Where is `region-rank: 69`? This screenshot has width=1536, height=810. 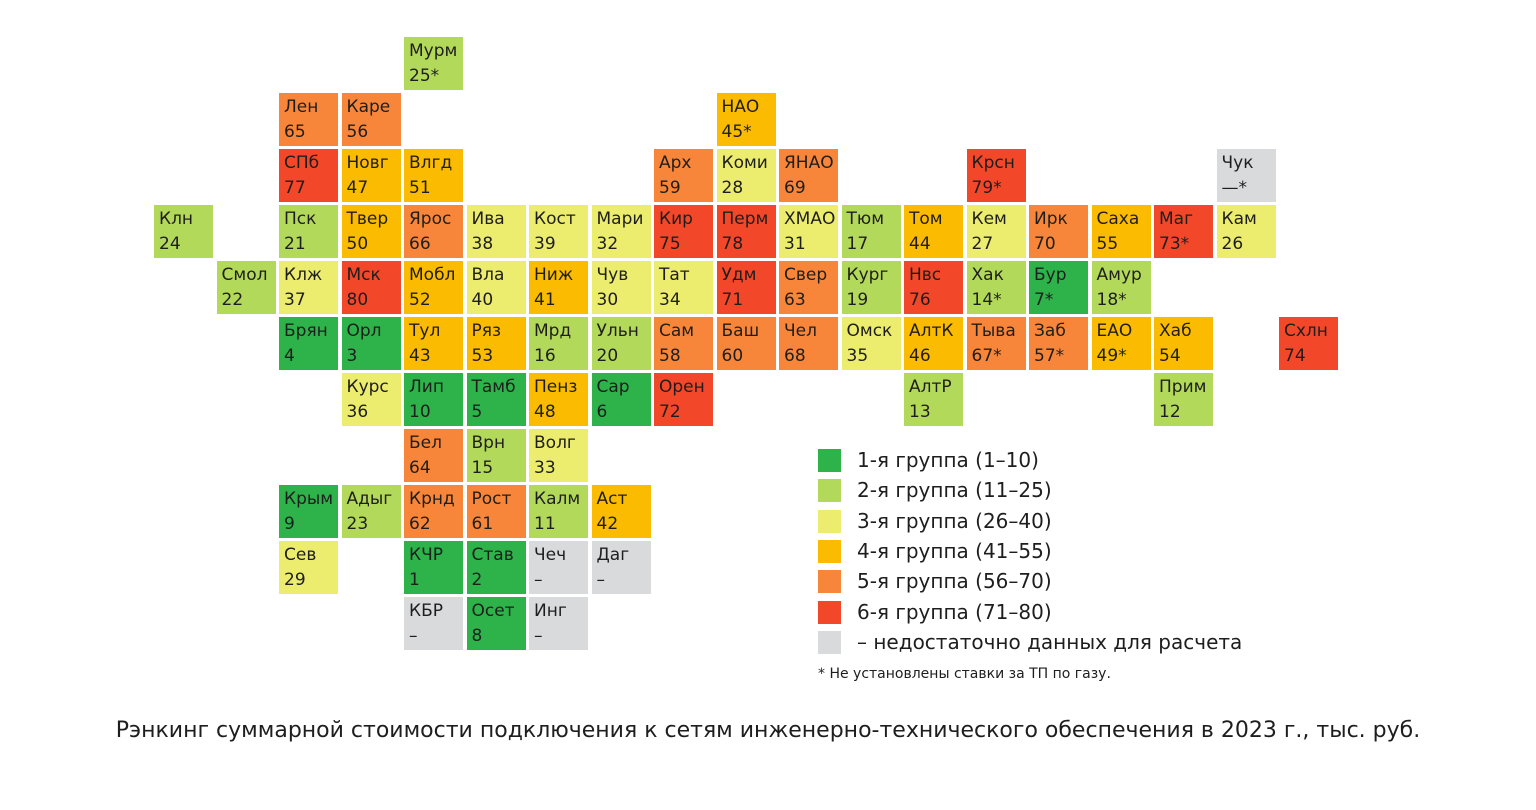
region-rank: 69 is located at coordinates (795, 188).